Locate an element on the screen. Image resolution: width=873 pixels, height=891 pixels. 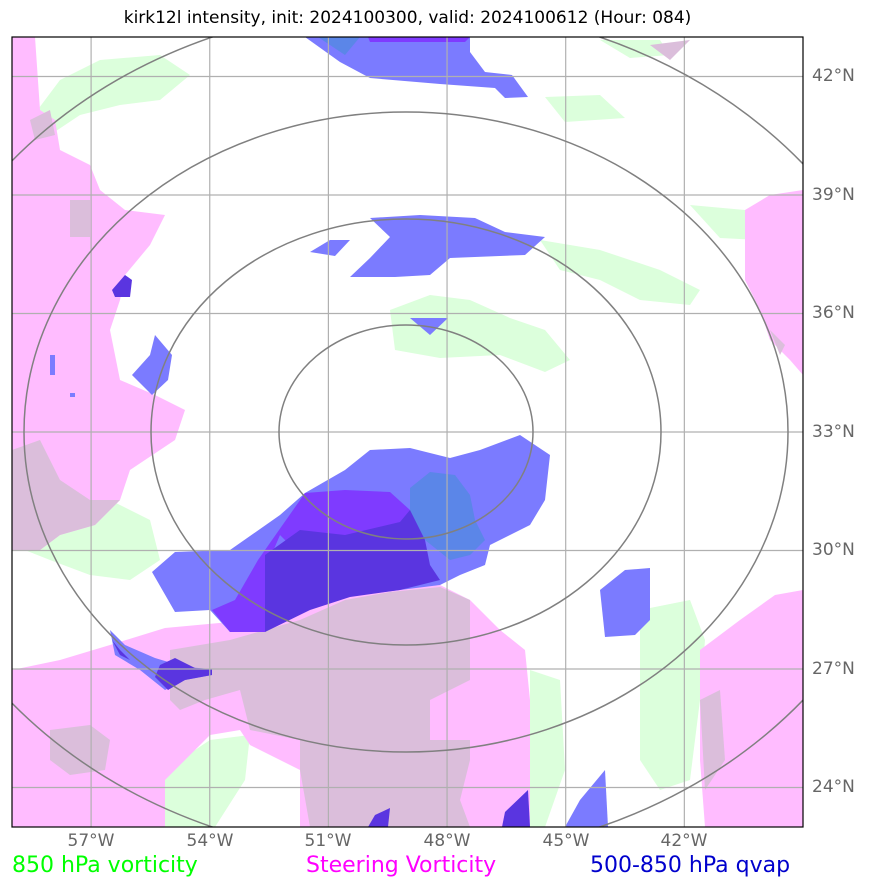
lat-label-36n: 36°N is located at coordinates (833, 313).